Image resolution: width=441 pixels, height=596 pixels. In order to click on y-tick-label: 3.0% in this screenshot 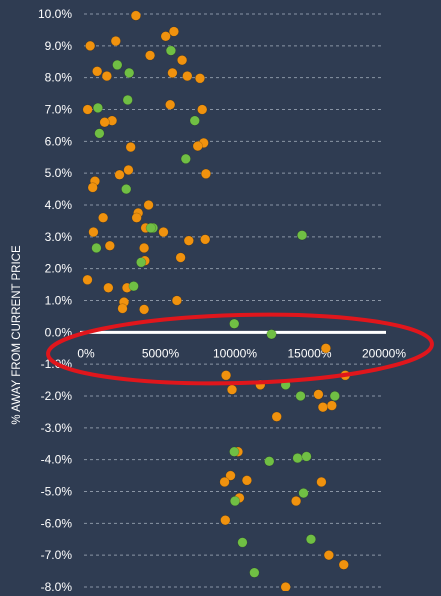, I will do `click(59, 237)`.